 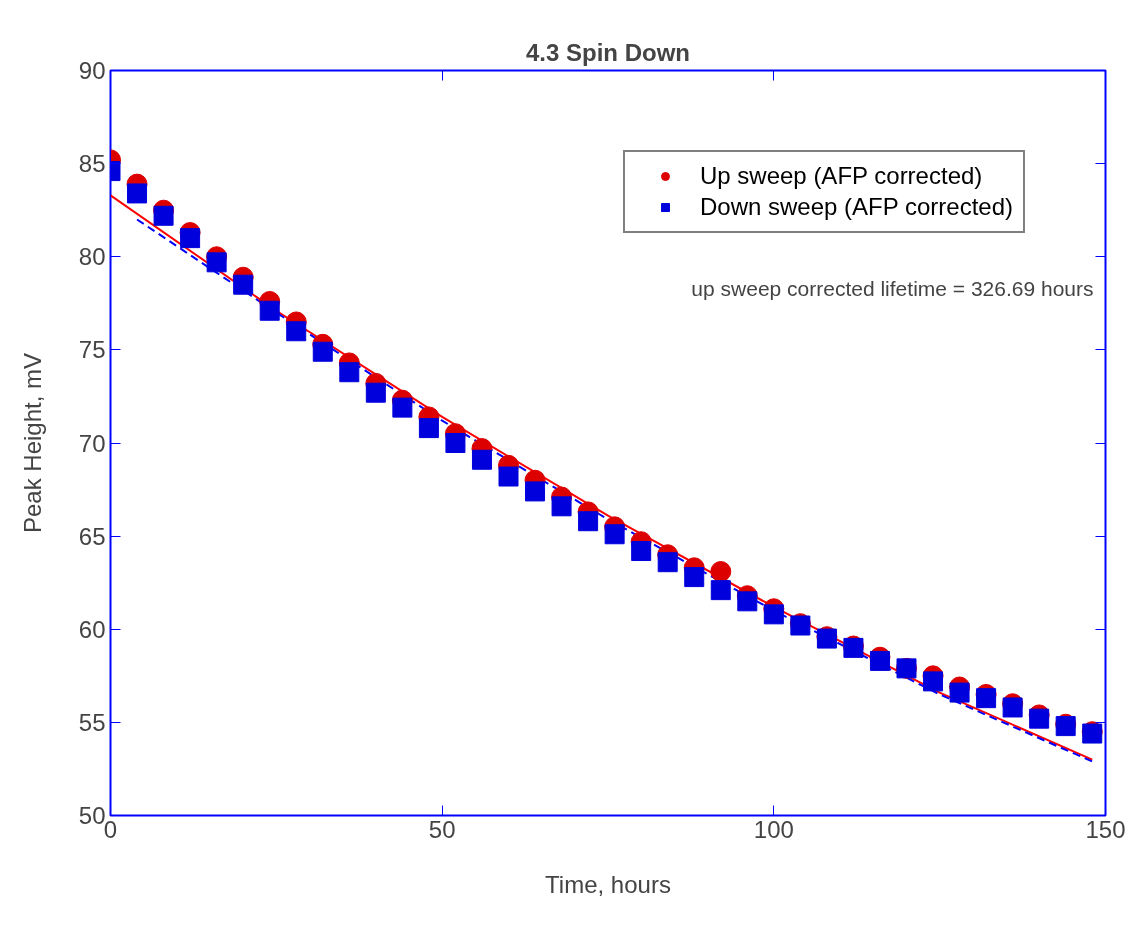 I want to click on y-tick-label: 75, so click(x=92, y=350).